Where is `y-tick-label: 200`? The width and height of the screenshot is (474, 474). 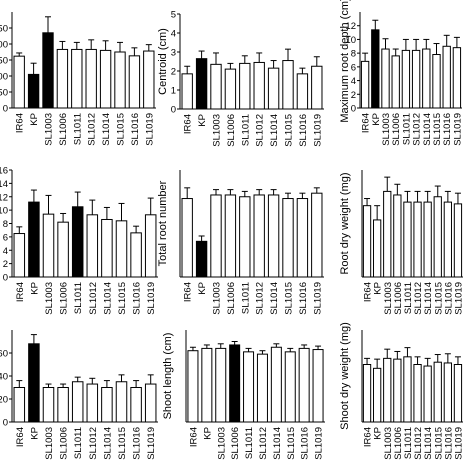 y-tick-label: 200 is located at coordinates (4, 45).